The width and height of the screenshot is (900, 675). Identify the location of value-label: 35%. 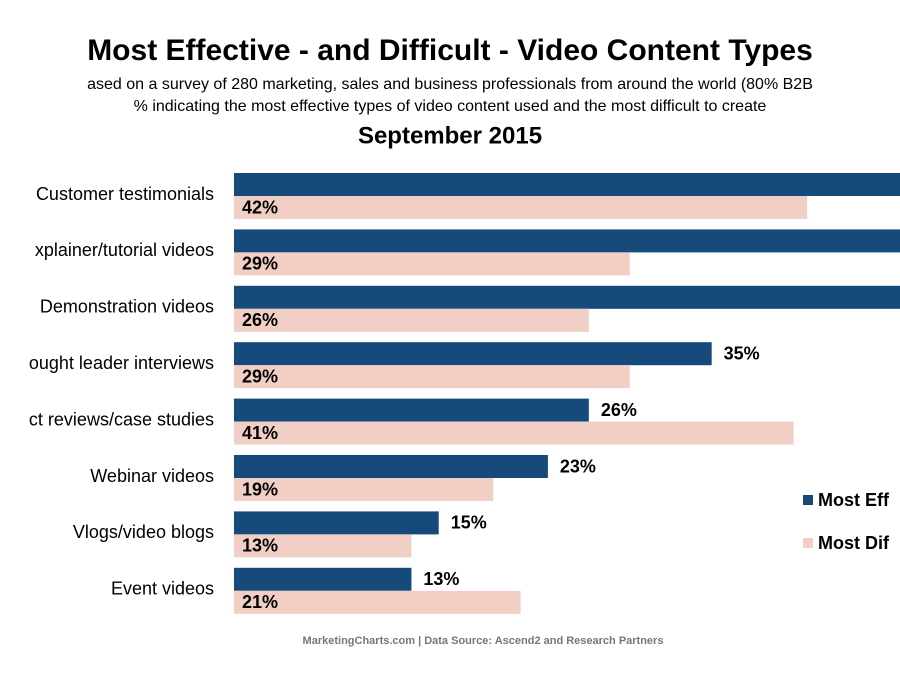
(742, 353).